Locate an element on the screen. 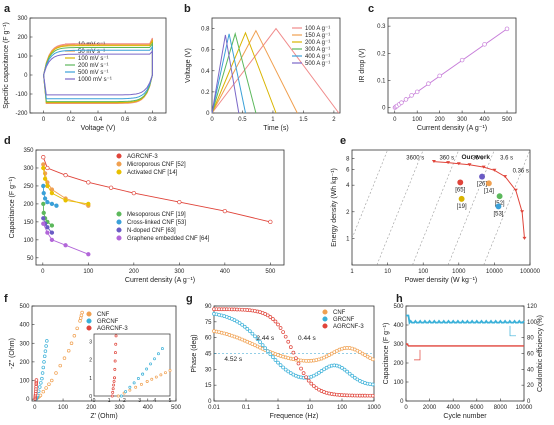  tau-label: 0.44 s is located at coordinates (307, 338).